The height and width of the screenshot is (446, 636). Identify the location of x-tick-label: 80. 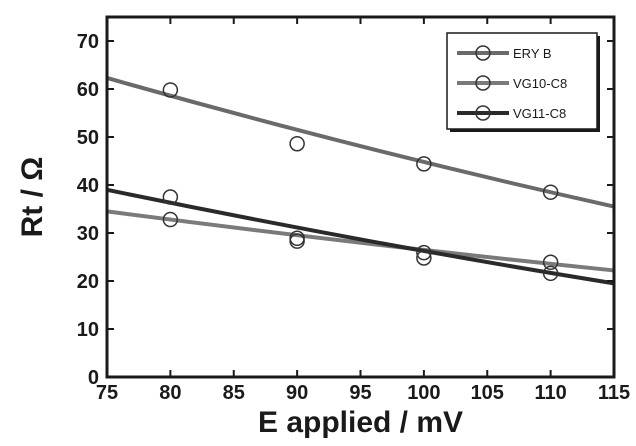
(170, 393).